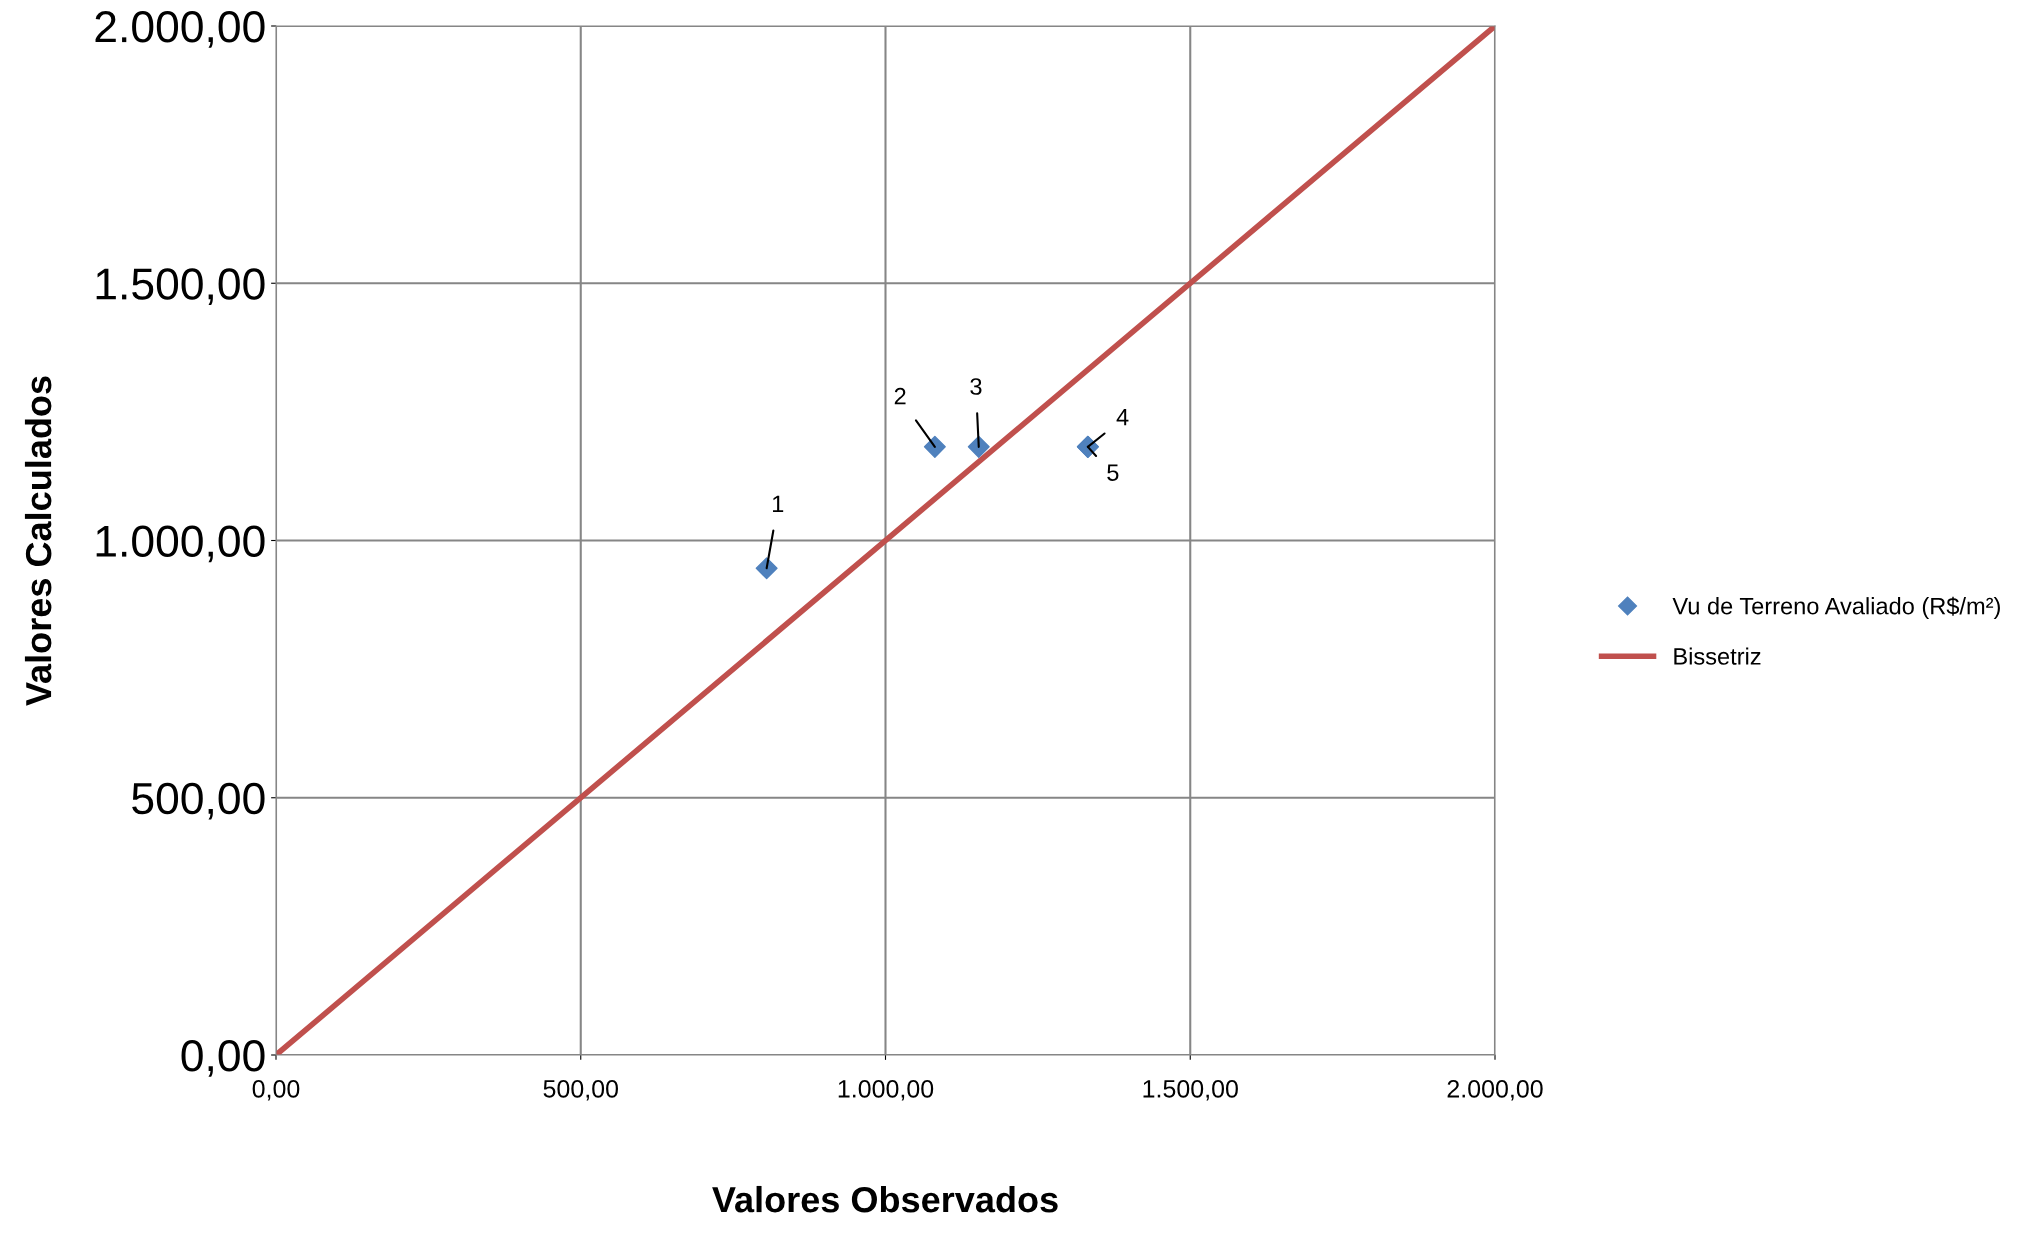 The image size is (2042, 1235). I want to click on annotation: 3, so click(976, 386).